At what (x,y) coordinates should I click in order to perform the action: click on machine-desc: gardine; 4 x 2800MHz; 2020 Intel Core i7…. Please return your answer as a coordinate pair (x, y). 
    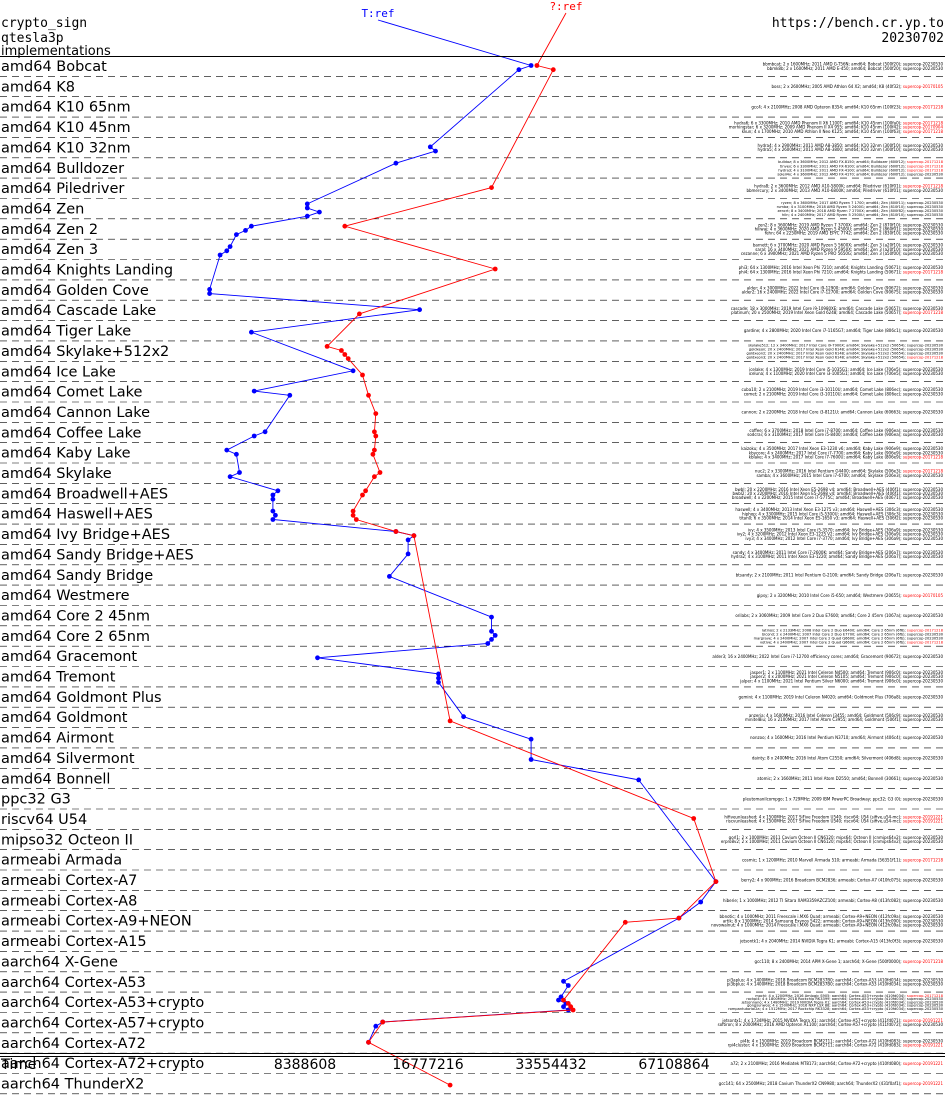
    Looking at the image, I should click on (823, 330).